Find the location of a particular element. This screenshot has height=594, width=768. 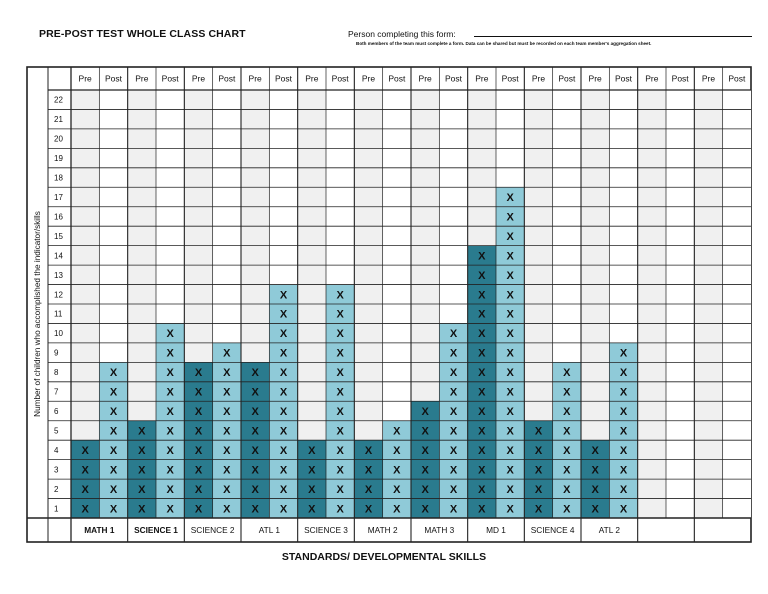

sub-header-label: Pre is located at coordinates (539, 79).